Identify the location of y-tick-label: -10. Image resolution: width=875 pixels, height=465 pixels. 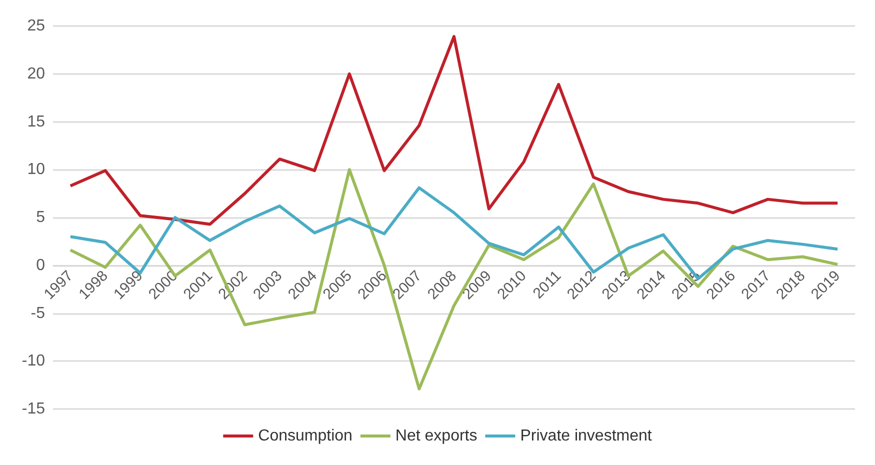
(34, 361).